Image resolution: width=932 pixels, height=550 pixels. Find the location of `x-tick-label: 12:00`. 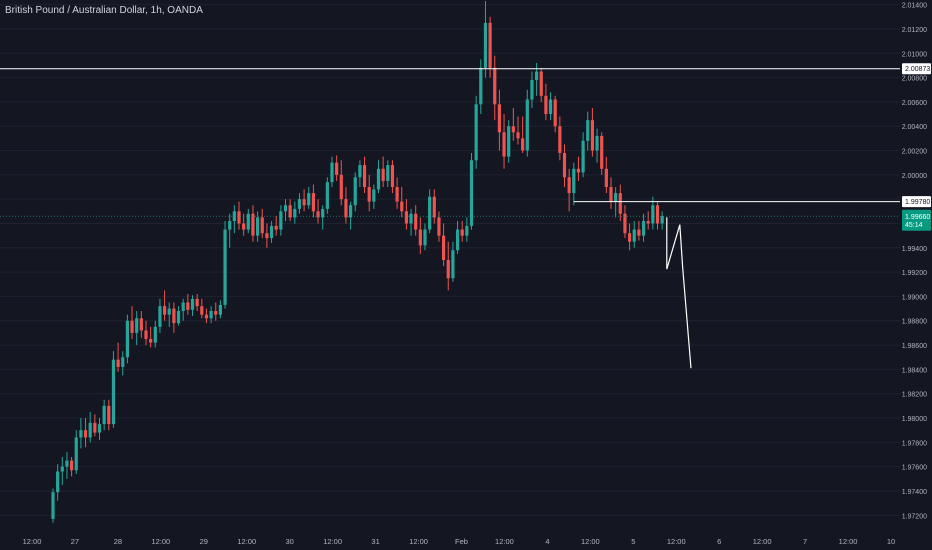

x-tick-label: 12:00 is located at coordinates (246, 541).